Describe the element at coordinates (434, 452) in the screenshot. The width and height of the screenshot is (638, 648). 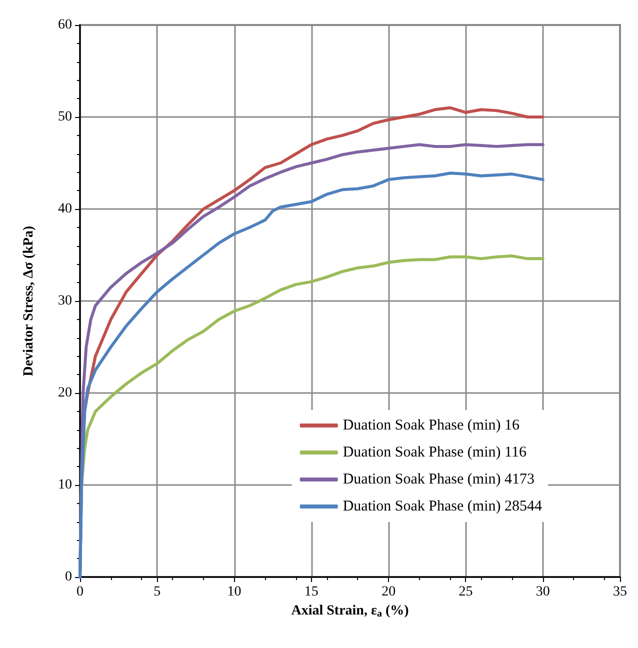
I see `legend-label: Duation Soak Phase (min) 116` at that location.